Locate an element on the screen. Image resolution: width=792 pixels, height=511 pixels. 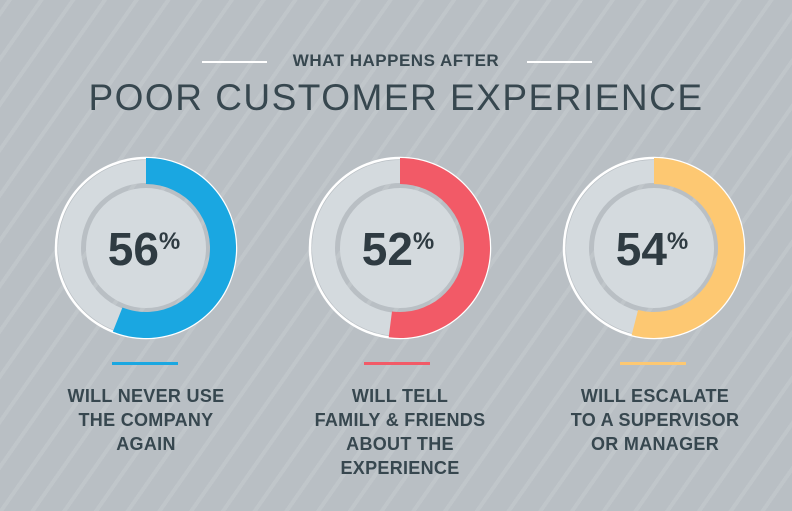
stat-label-line: EXPERIENCE is located at coordinates (400, 468).